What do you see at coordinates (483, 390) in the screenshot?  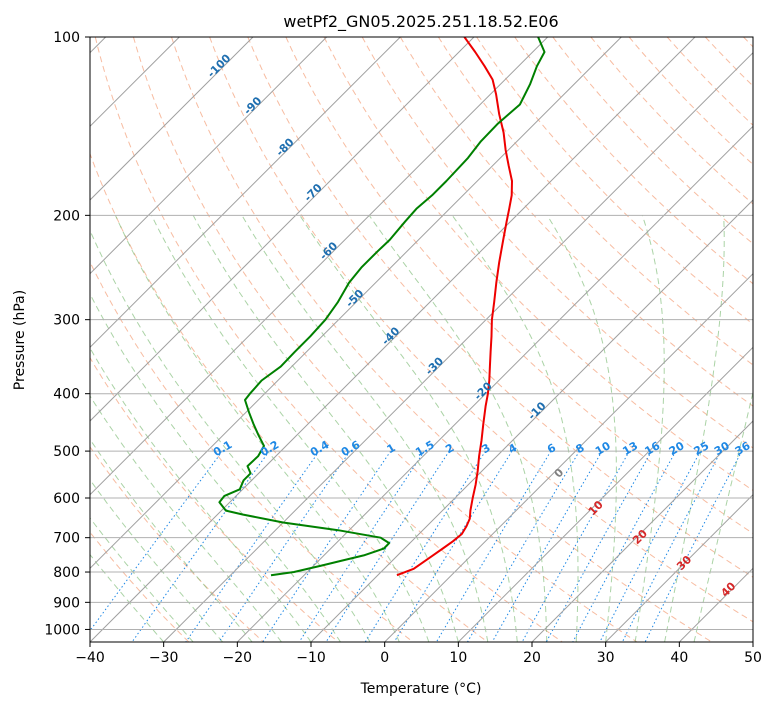 I see `isotherm-label: -20` at bounding box center [483, 390].